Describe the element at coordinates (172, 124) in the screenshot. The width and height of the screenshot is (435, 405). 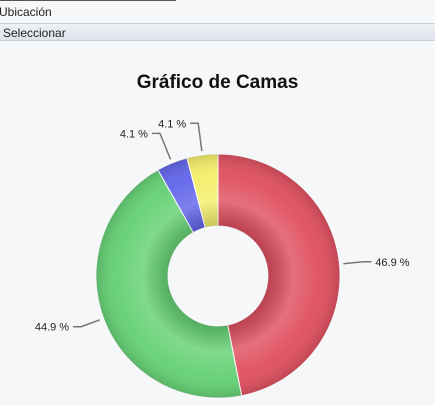
I see `data-label-4: 4.1 %` at that location.